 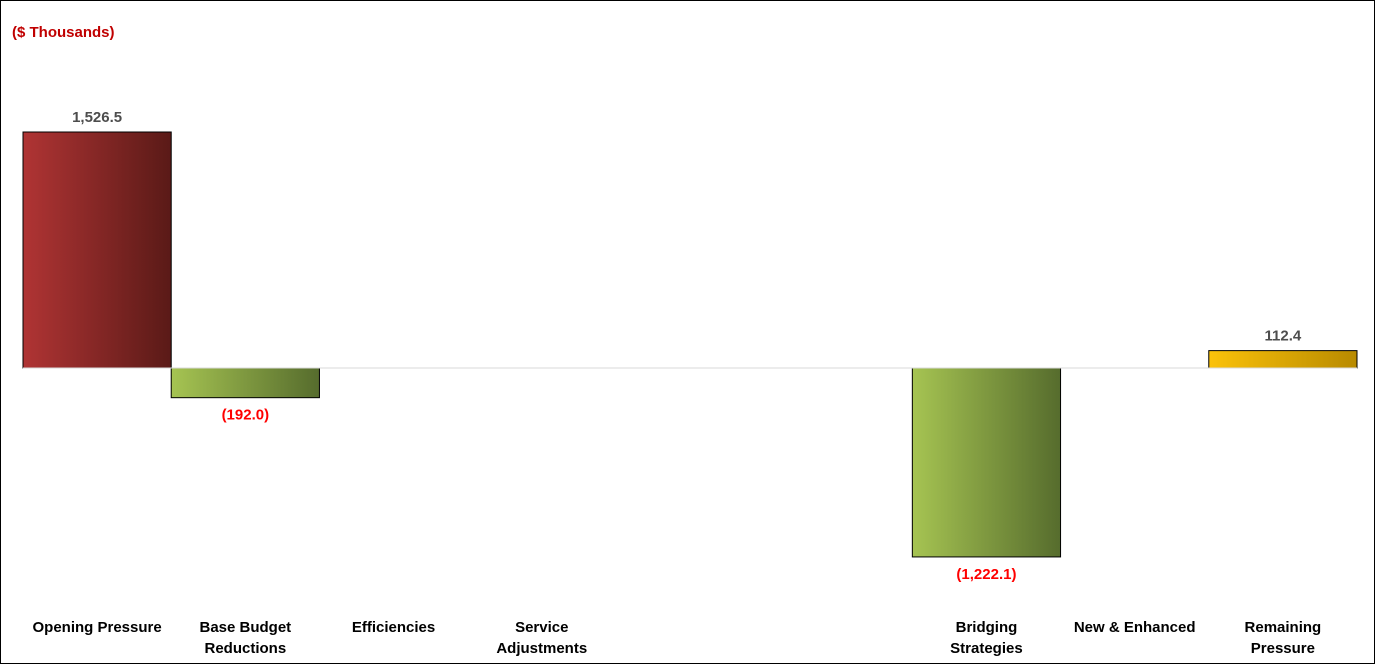 I want to click on category-label-efficiencies: Efficiencies, so click(x=393, y=627).